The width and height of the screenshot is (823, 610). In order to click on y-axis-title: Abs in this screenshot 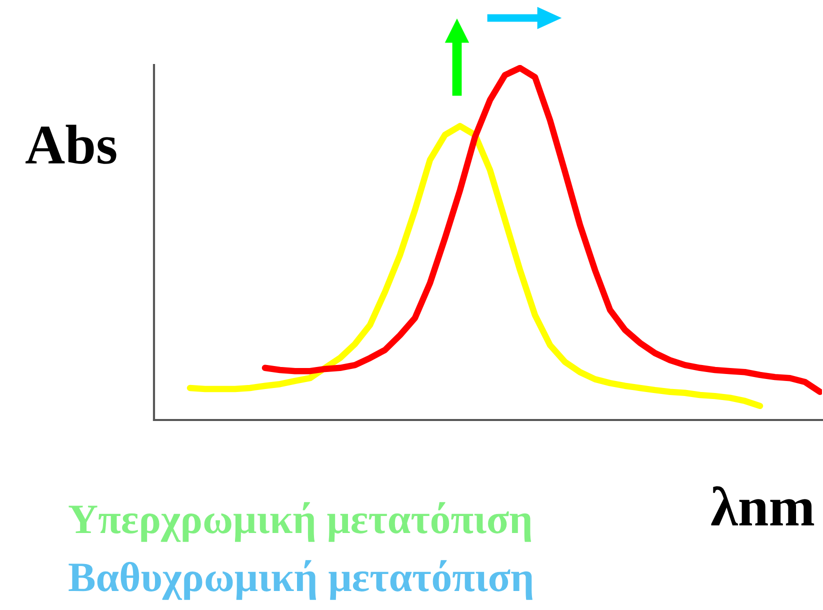, I will do `click(71, 144)`.